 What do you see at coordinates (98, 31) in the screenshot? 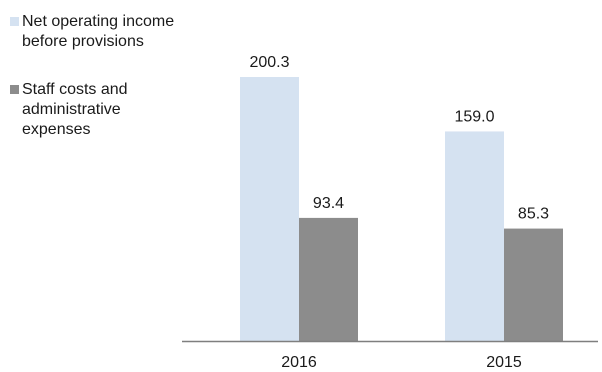
I see `legend-label-net-operating-income: Net operating income before provisions` at bounding box center [98, 31].